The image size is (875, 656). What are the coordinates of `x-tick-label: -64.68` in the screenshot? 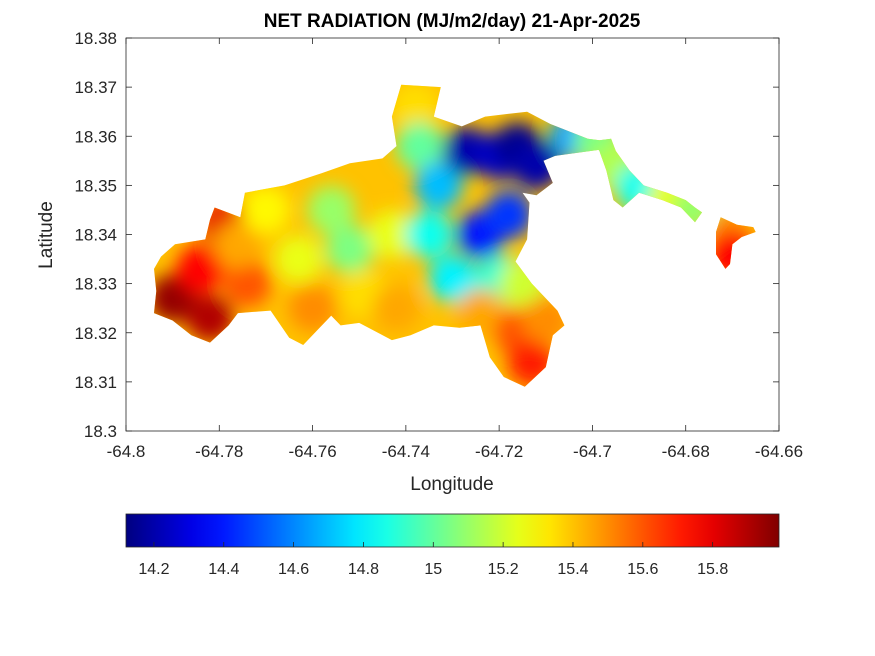 It's located at (686, 451).